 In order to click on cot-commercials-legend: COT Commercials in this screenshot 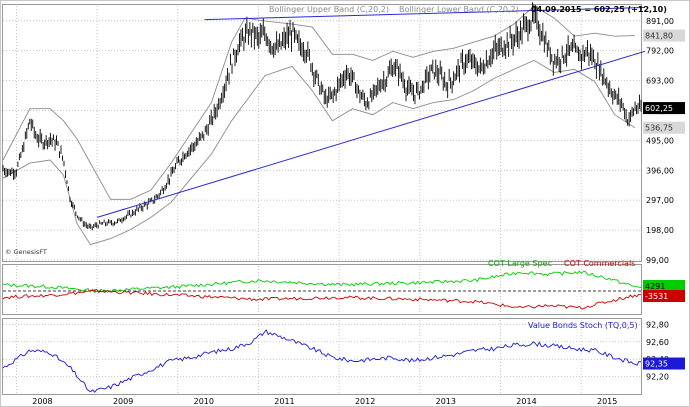, I will do `click(599, 263)`.